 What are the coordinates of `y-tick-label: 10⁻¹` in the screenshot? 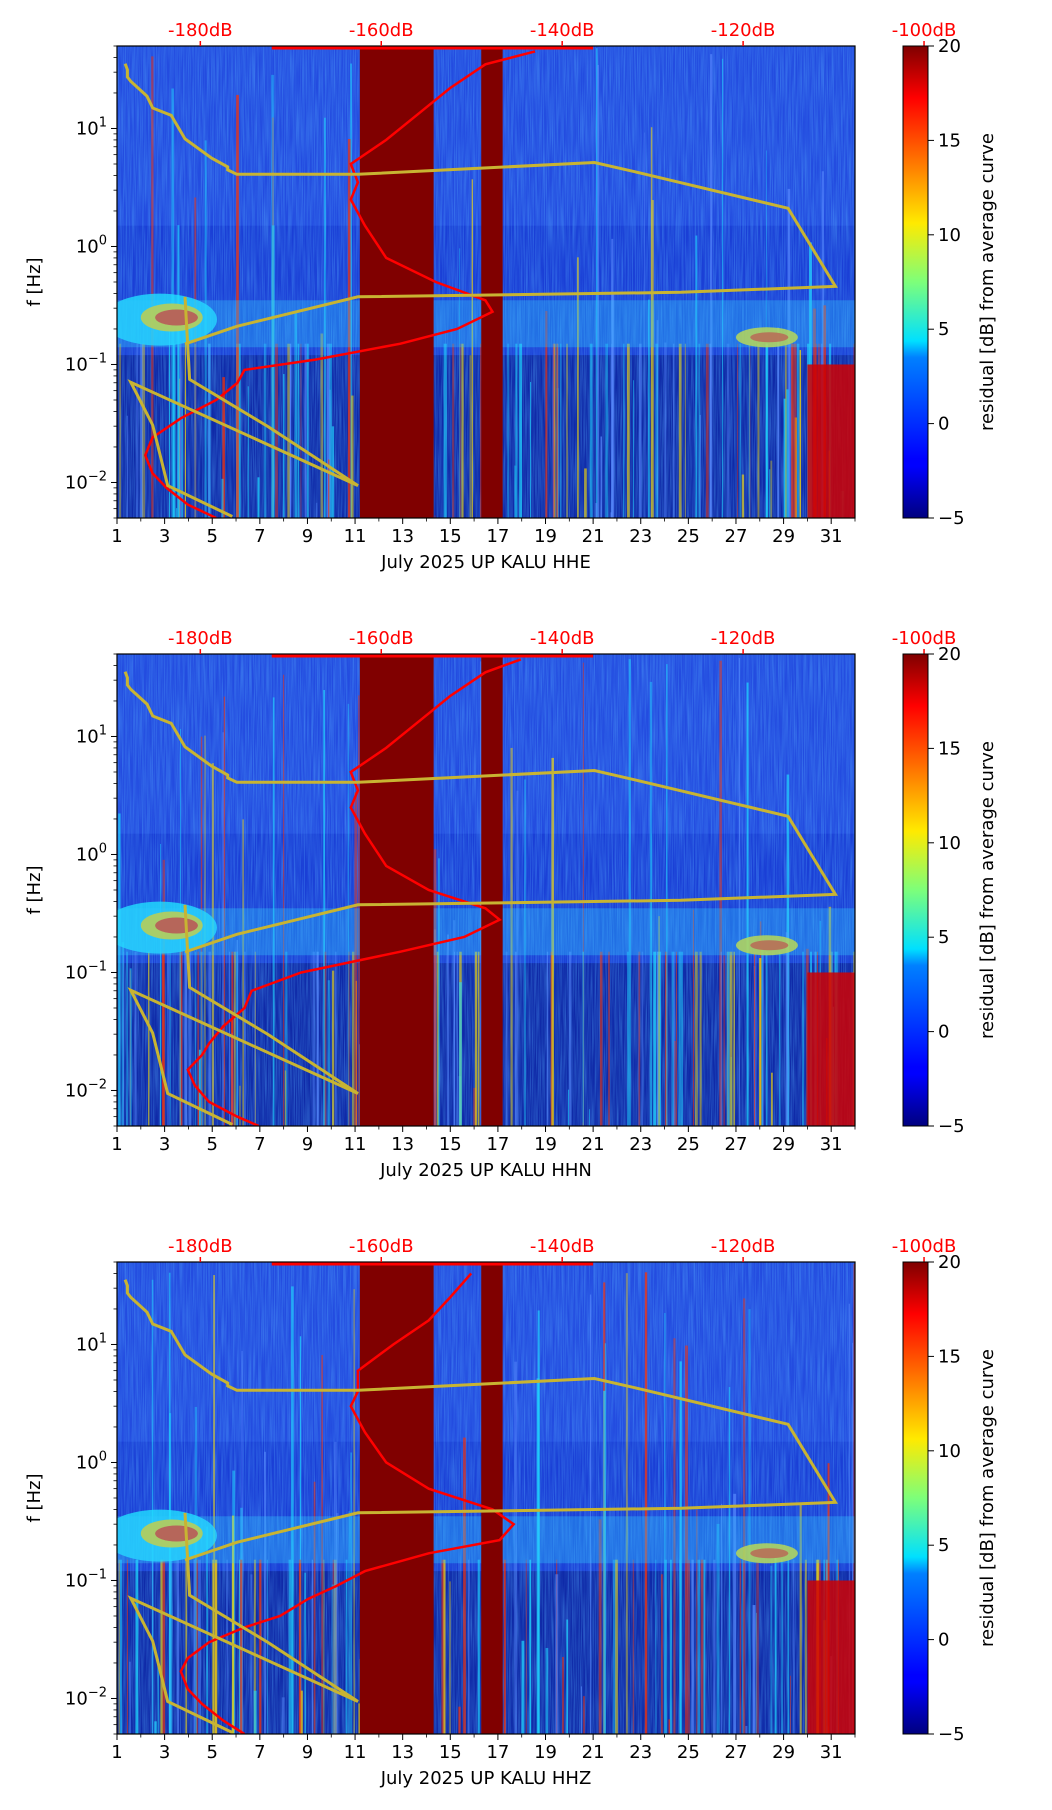 It's located at (86, 363).